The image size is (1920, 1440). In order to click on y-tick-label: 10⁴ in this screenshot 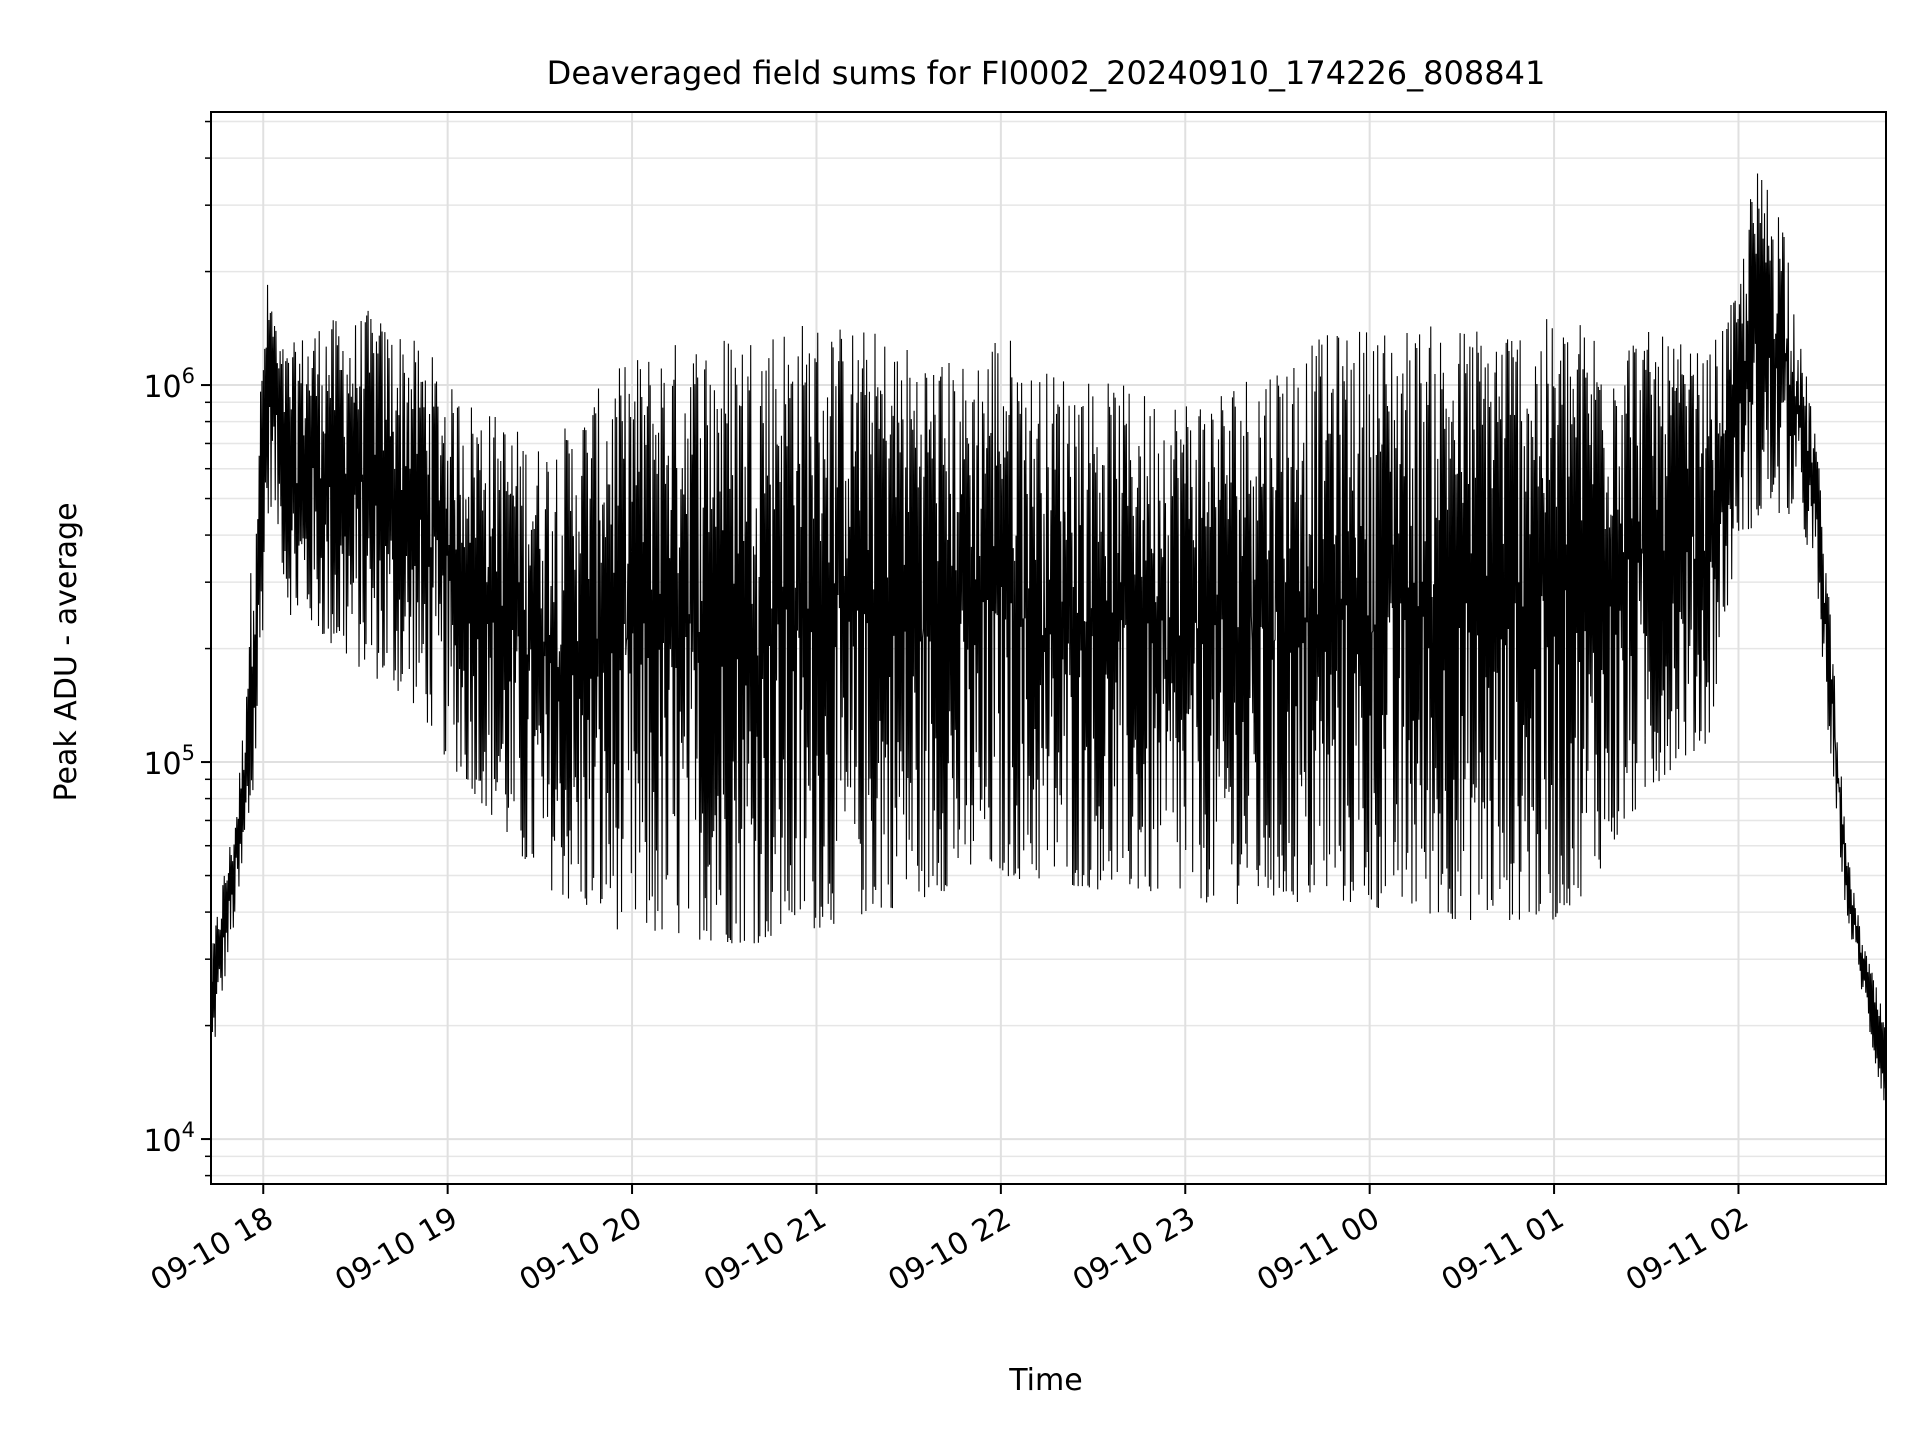, I will do `click(169, 1138)`.